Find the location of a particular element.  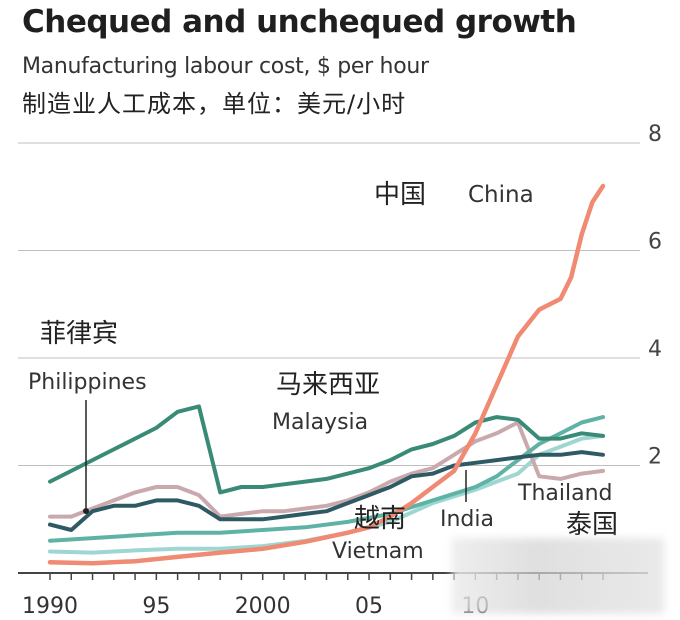

series-line-india is located at coordinates (326, 491).